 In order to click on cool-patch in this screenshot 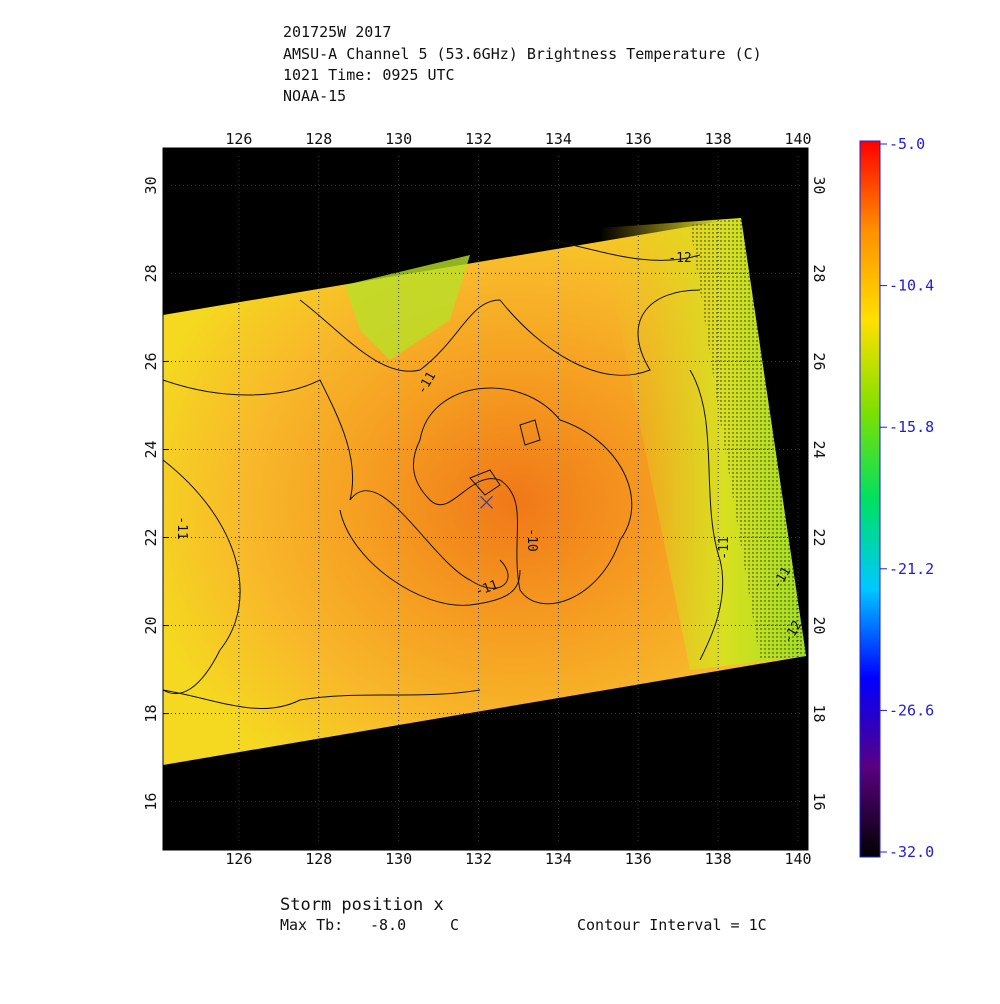, I will do `click(407, 307)`.